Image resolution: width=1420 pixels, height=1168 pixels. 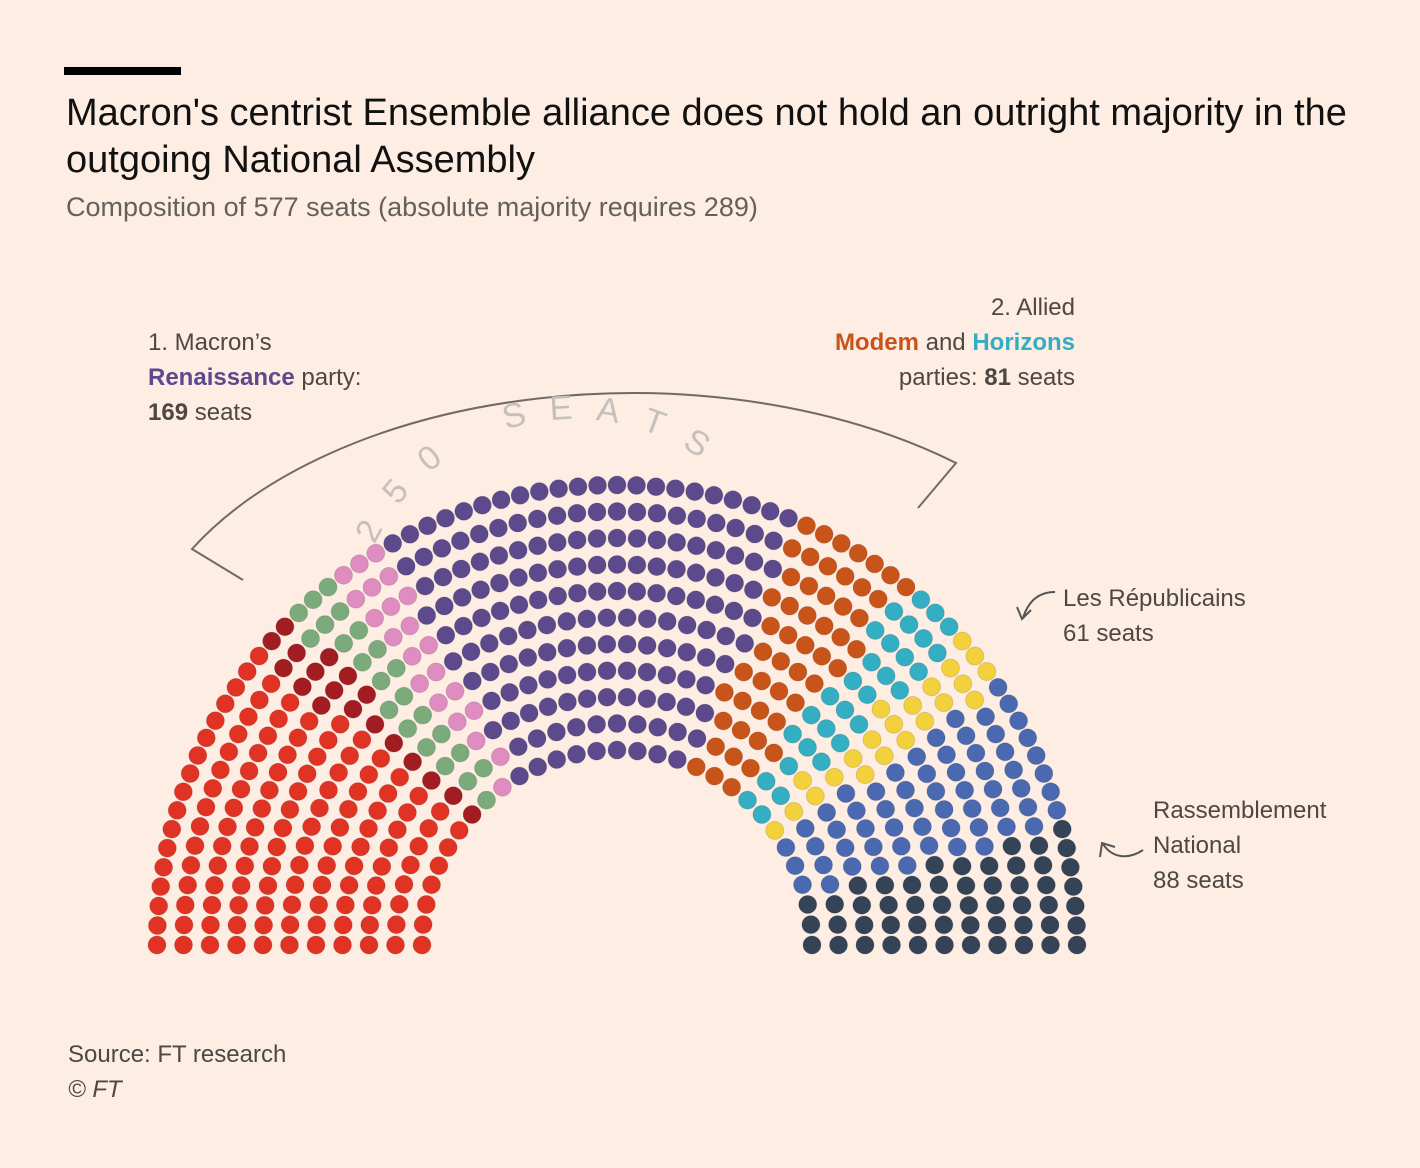 I want to click on rn-line1: Rassemblement, so click(x=1240, y=810).